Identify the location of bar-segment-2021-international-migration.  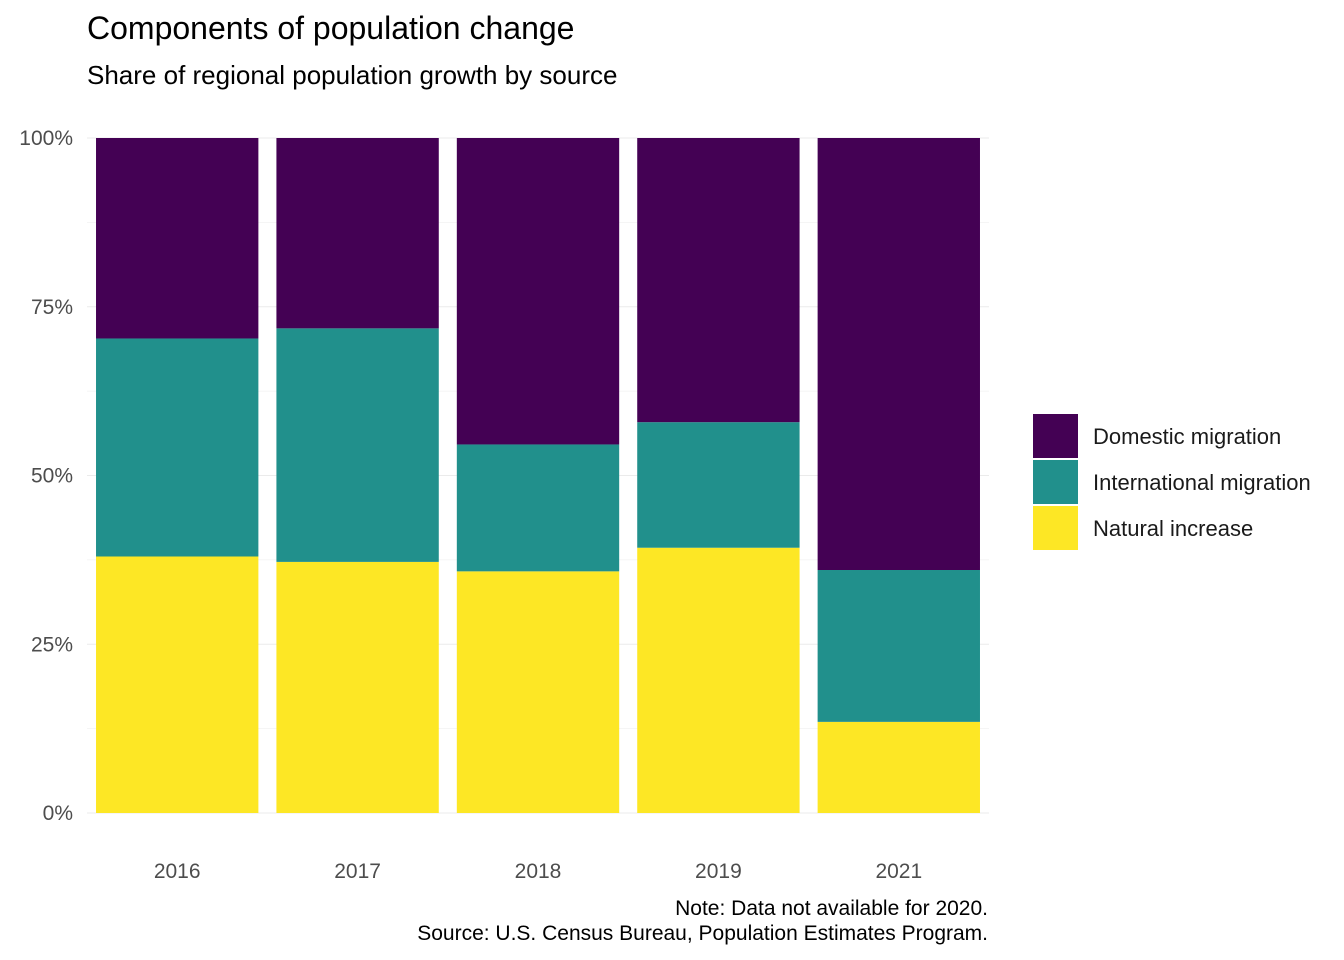
(898, 646).